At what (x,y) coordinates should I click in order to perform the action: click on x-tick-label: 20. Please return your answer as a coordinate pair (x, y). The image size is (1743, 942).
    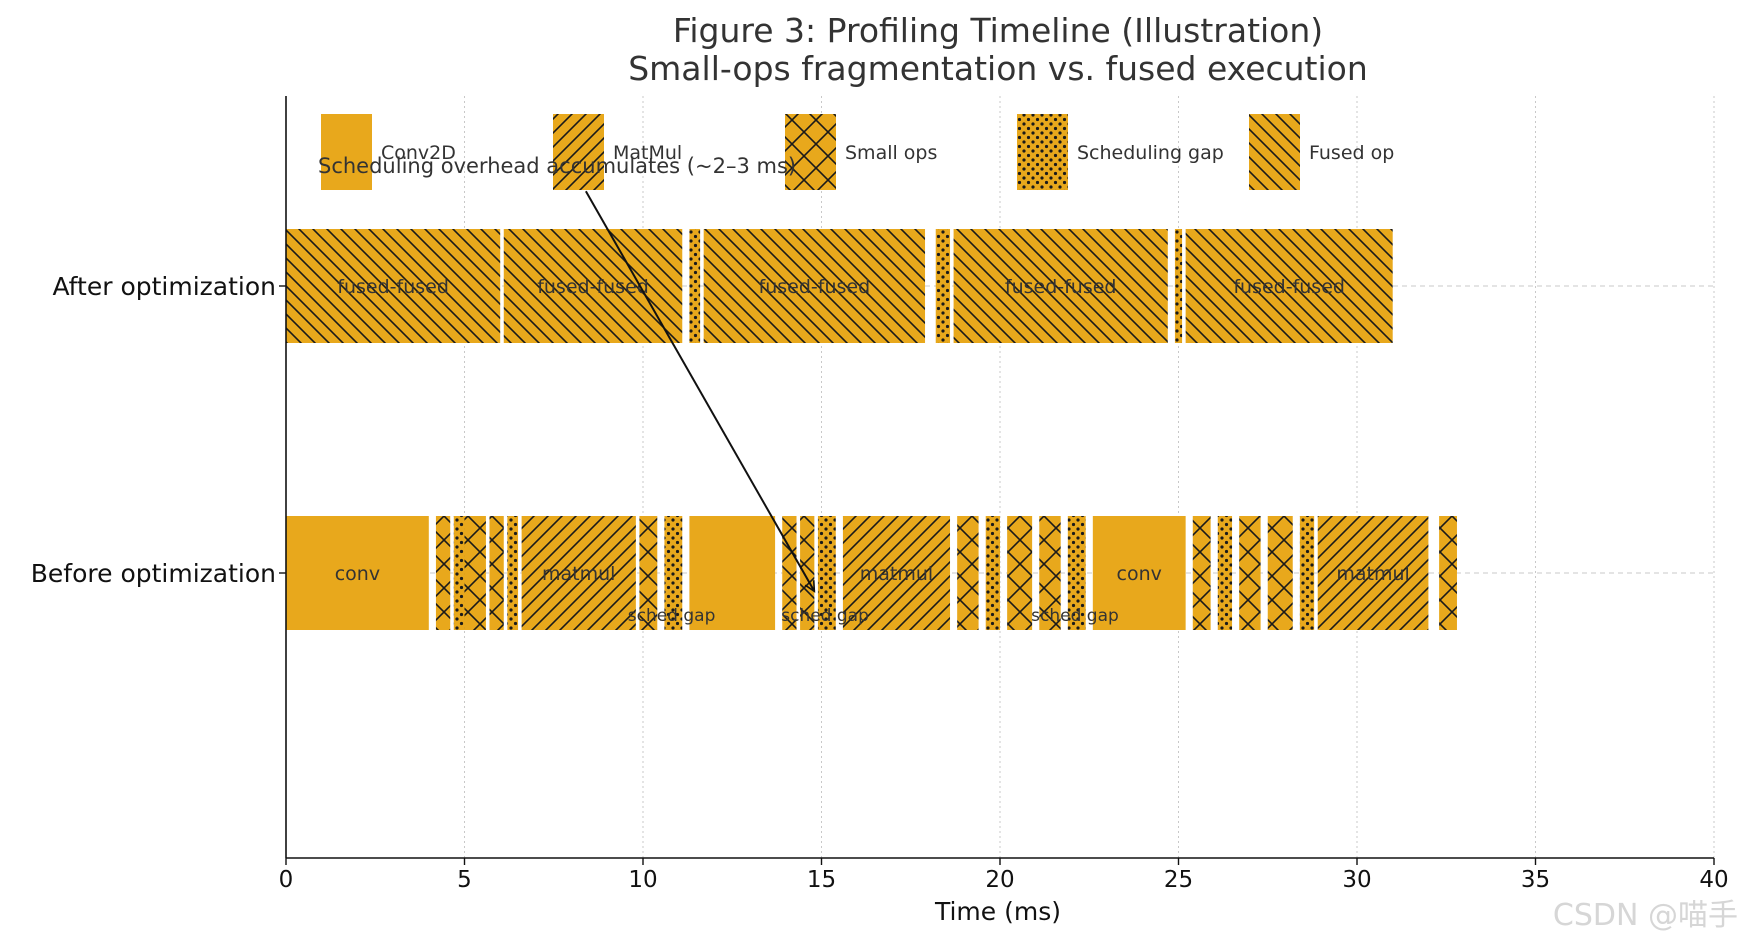
    Looking at the image, I should click on (999, 880).